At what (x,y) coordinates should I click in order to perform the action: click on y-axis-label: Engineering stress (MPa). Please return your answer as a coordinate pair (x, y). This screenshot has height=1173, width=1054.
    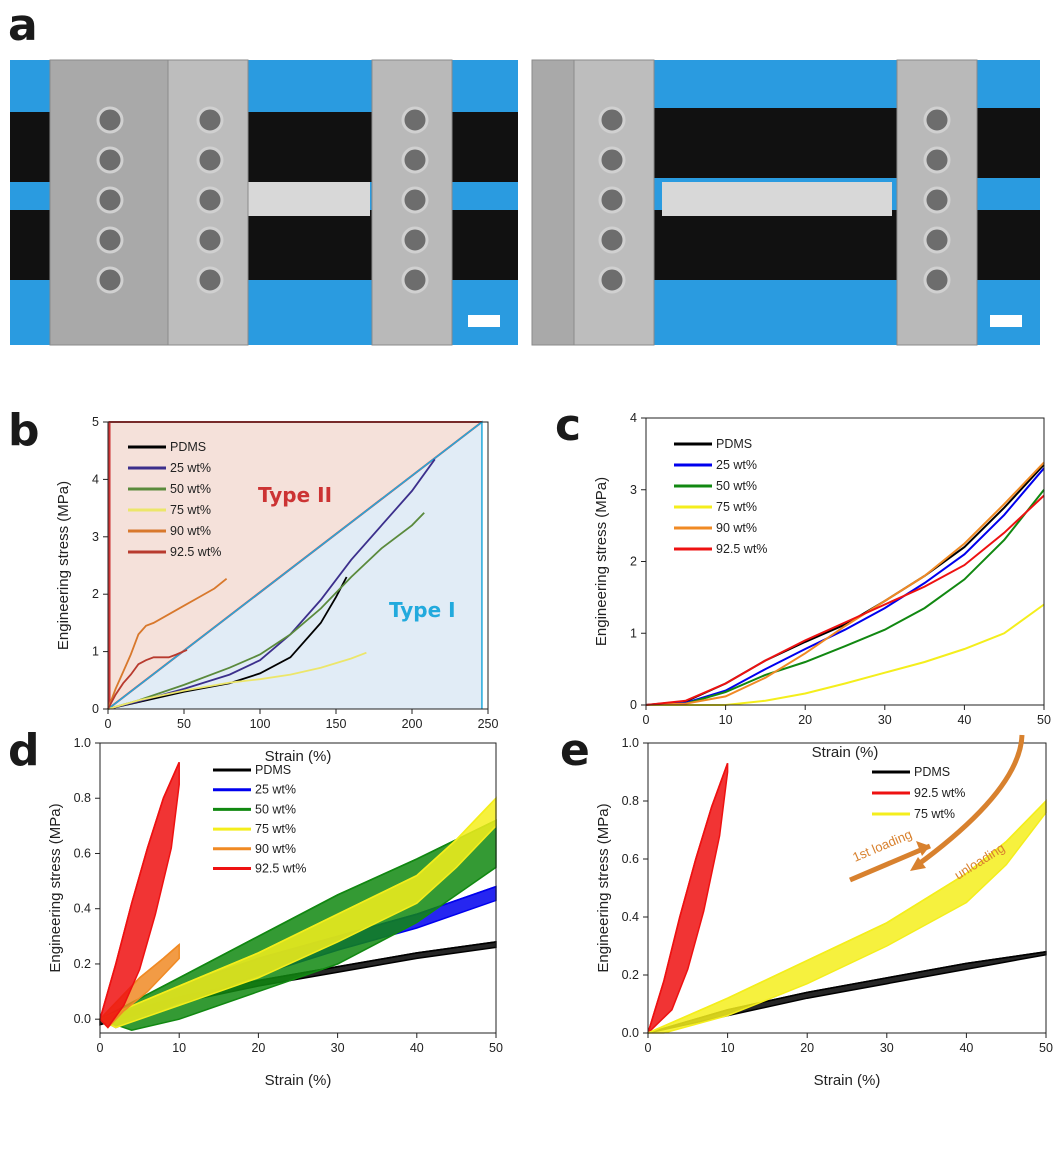
    Looking at the image, I should click on (603, 887).